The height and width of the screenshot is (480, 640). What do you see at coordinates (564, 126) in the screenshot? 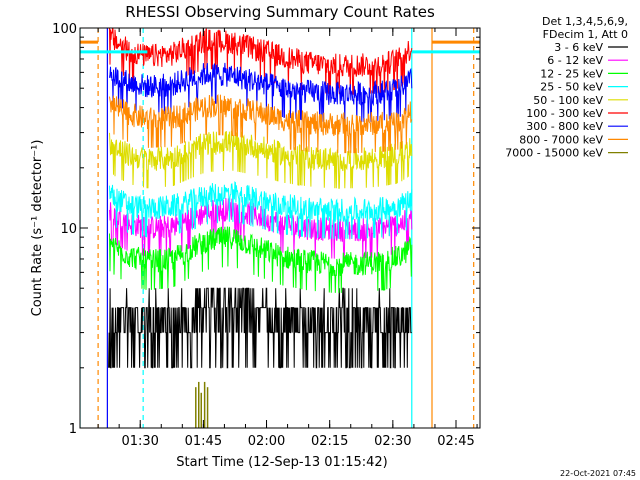
I see `legend-label-6: 300 - 800 keV` at bounding box center [564, 126].